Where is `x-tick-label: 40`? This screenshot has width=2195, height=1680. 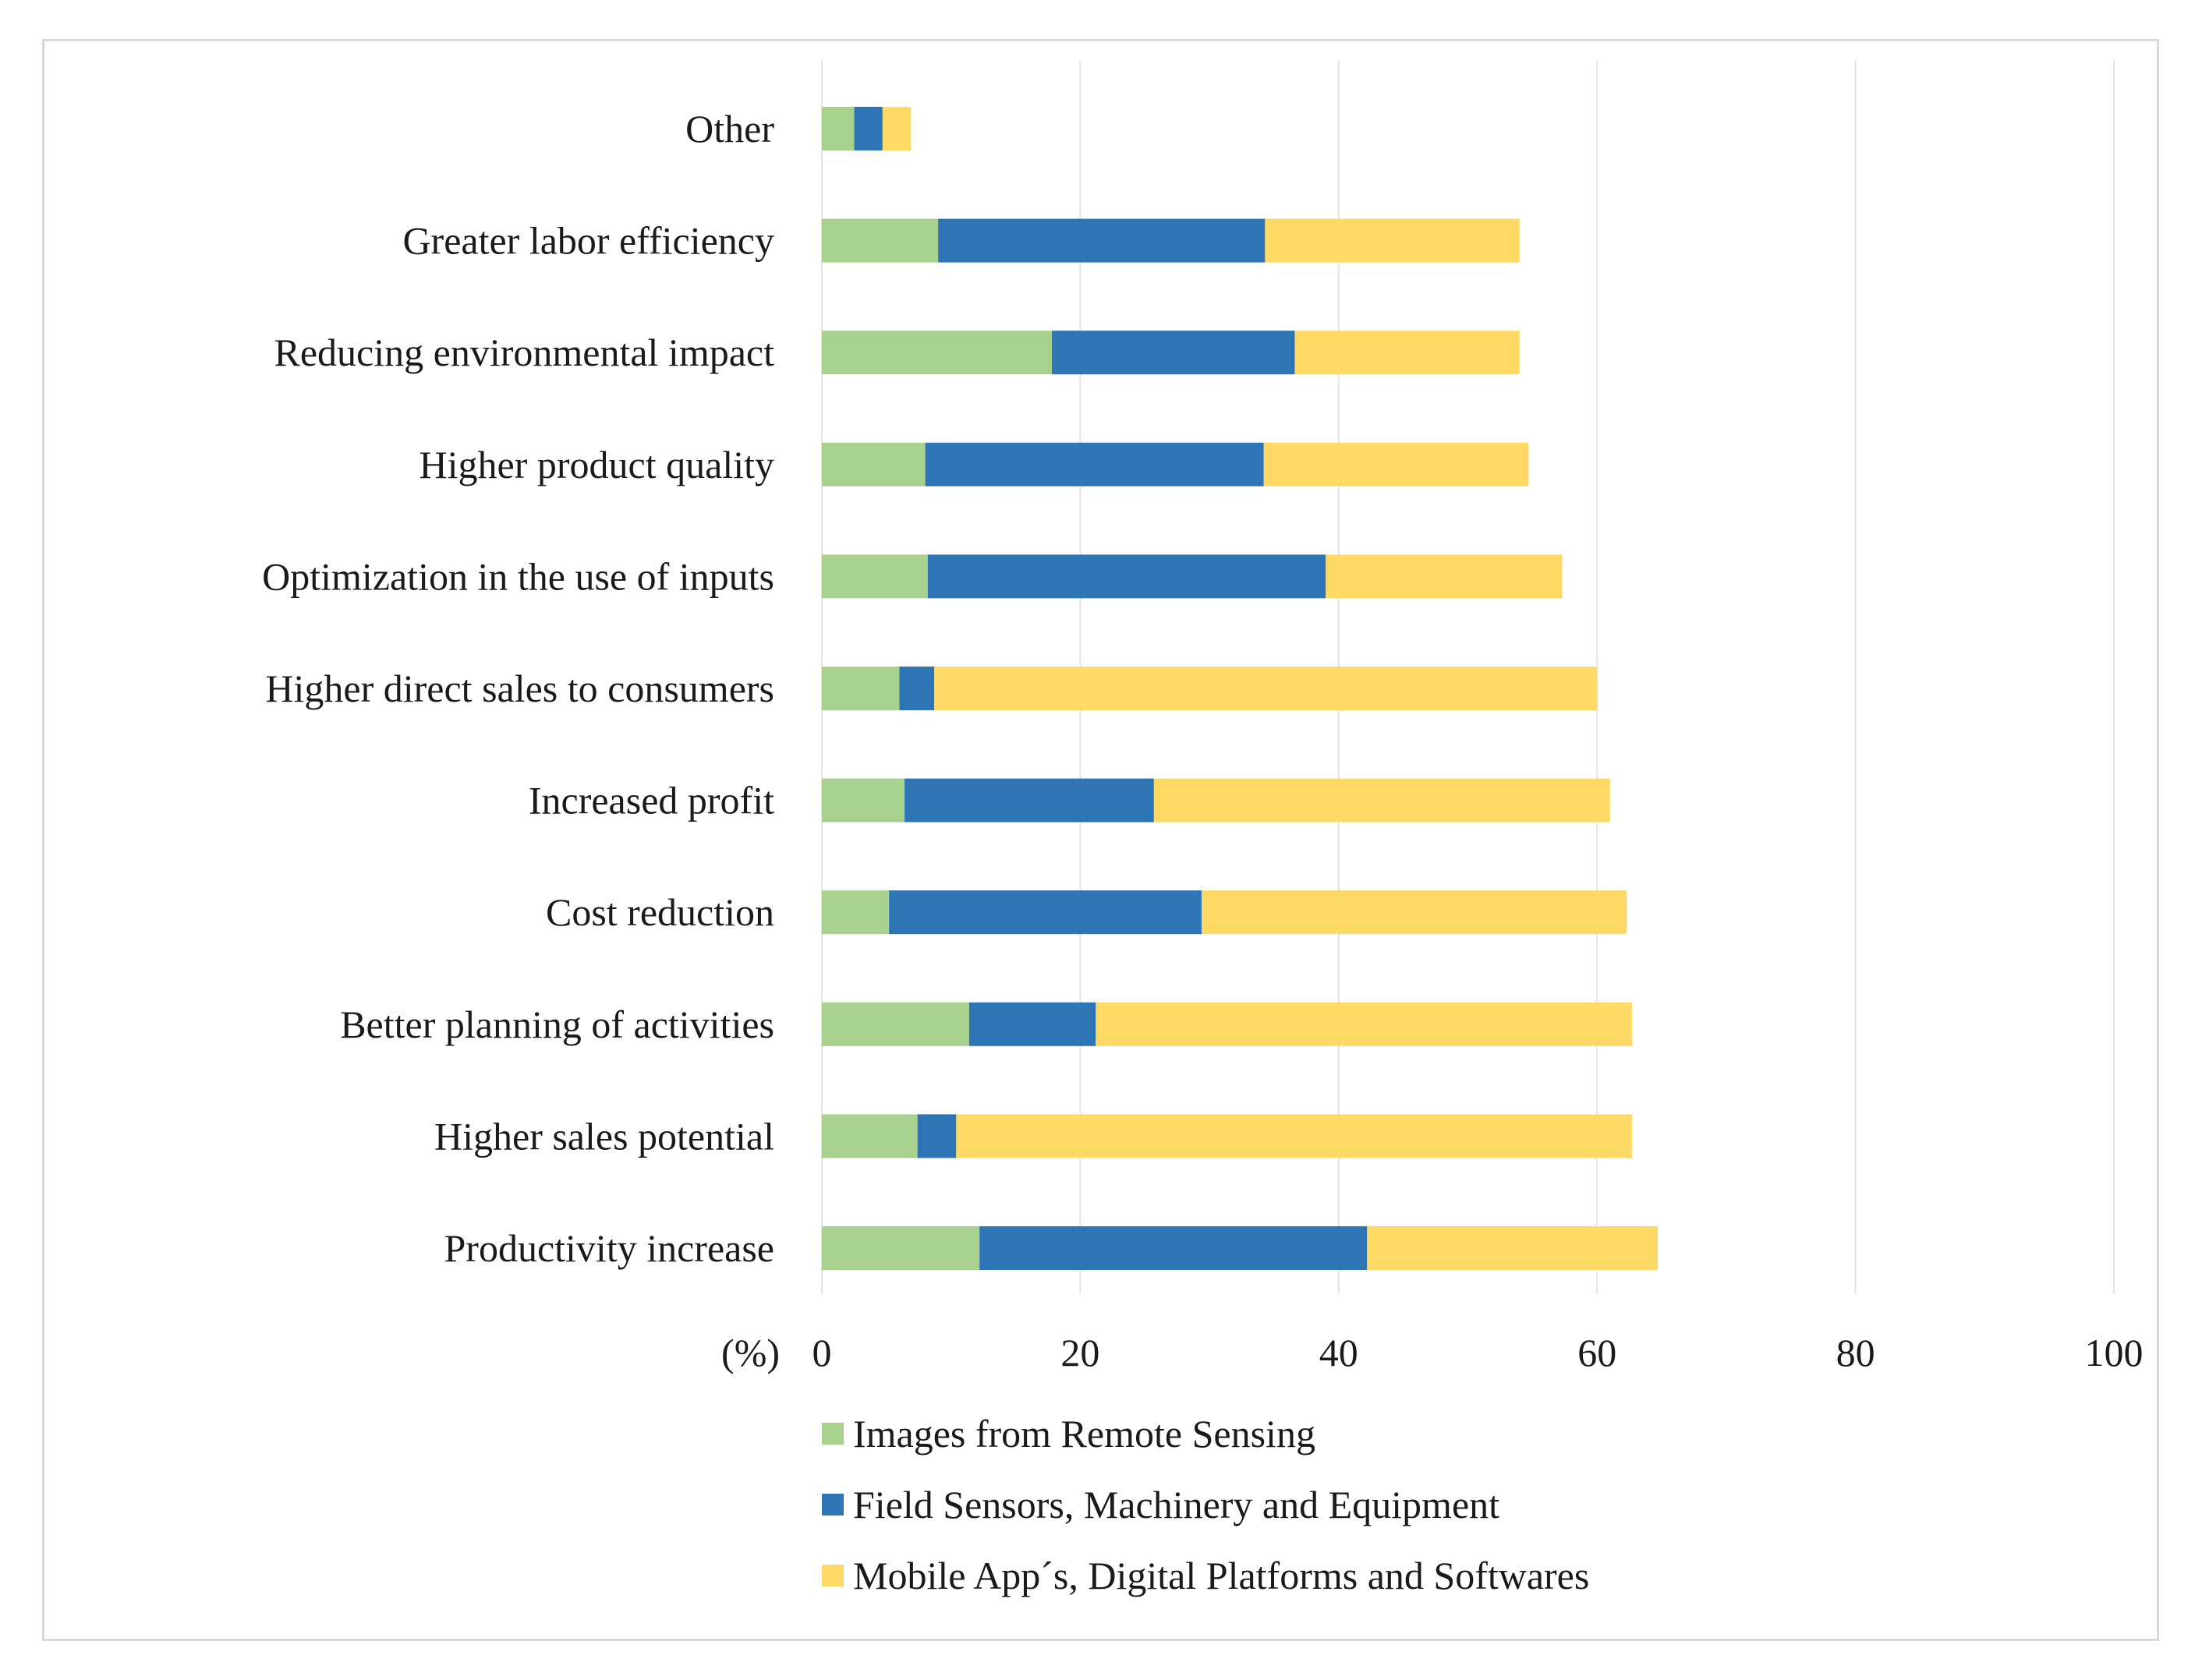 x-tick-label: 40 is located at coordinates (1338, 1352).